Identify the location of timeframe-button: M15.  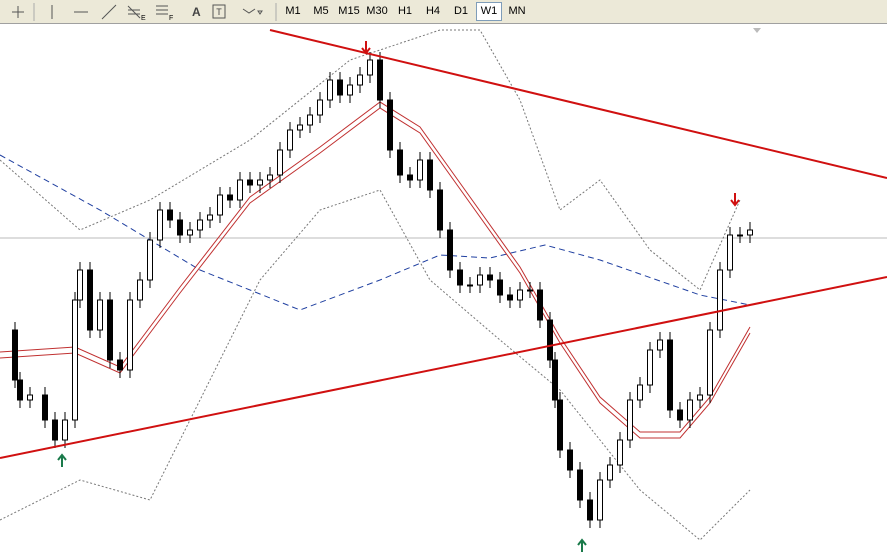
(349, 11).